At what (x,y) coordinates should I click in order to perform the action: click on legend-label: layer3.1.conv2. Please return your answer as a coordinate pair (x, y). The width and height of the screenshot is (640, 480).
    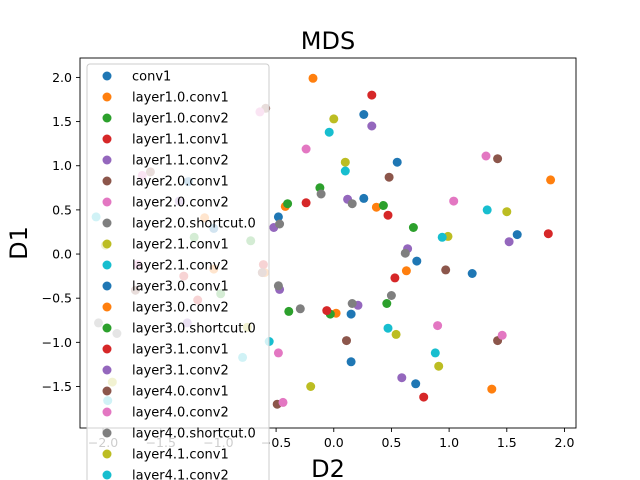
    Looking at the image, I should click on (180, 371).